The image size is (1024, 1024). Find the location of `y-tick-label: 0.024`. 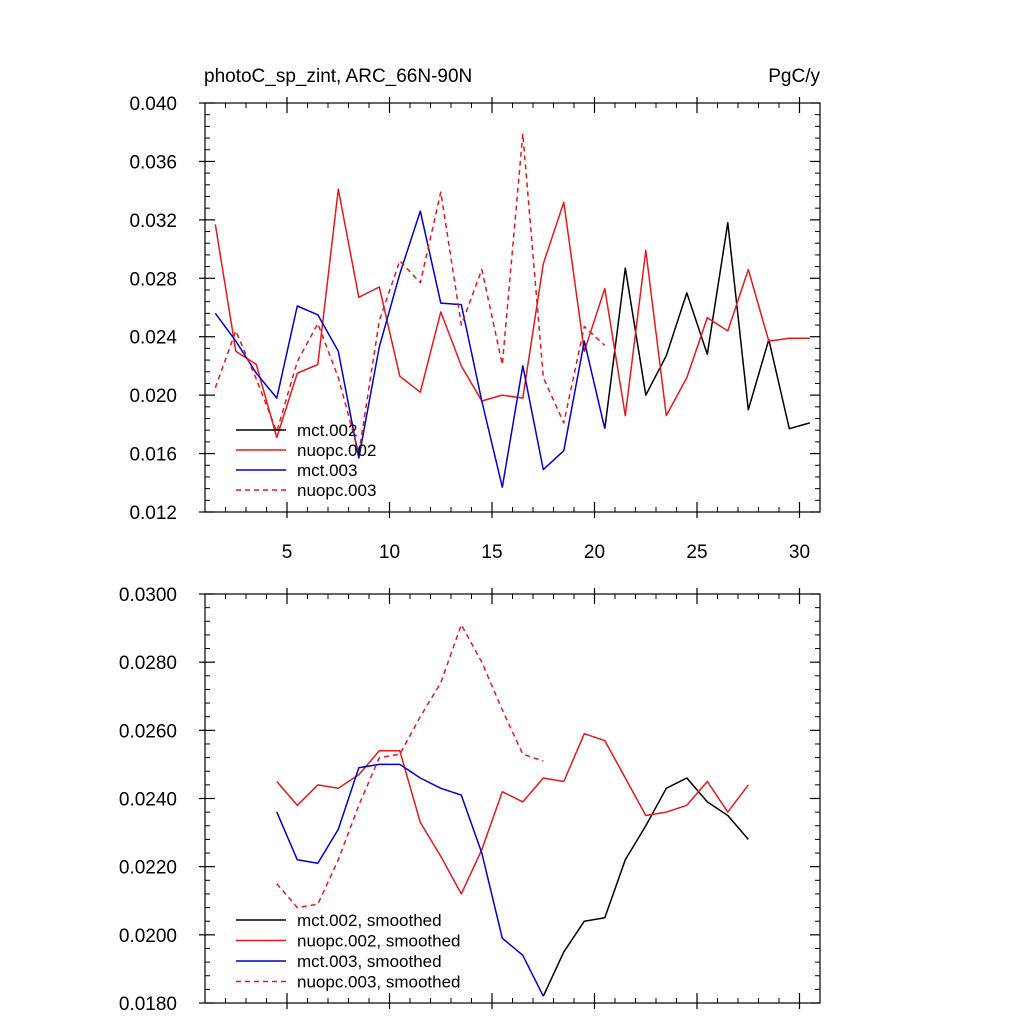

y-tick-label: 0.024 is located at coordinates (153, 338).